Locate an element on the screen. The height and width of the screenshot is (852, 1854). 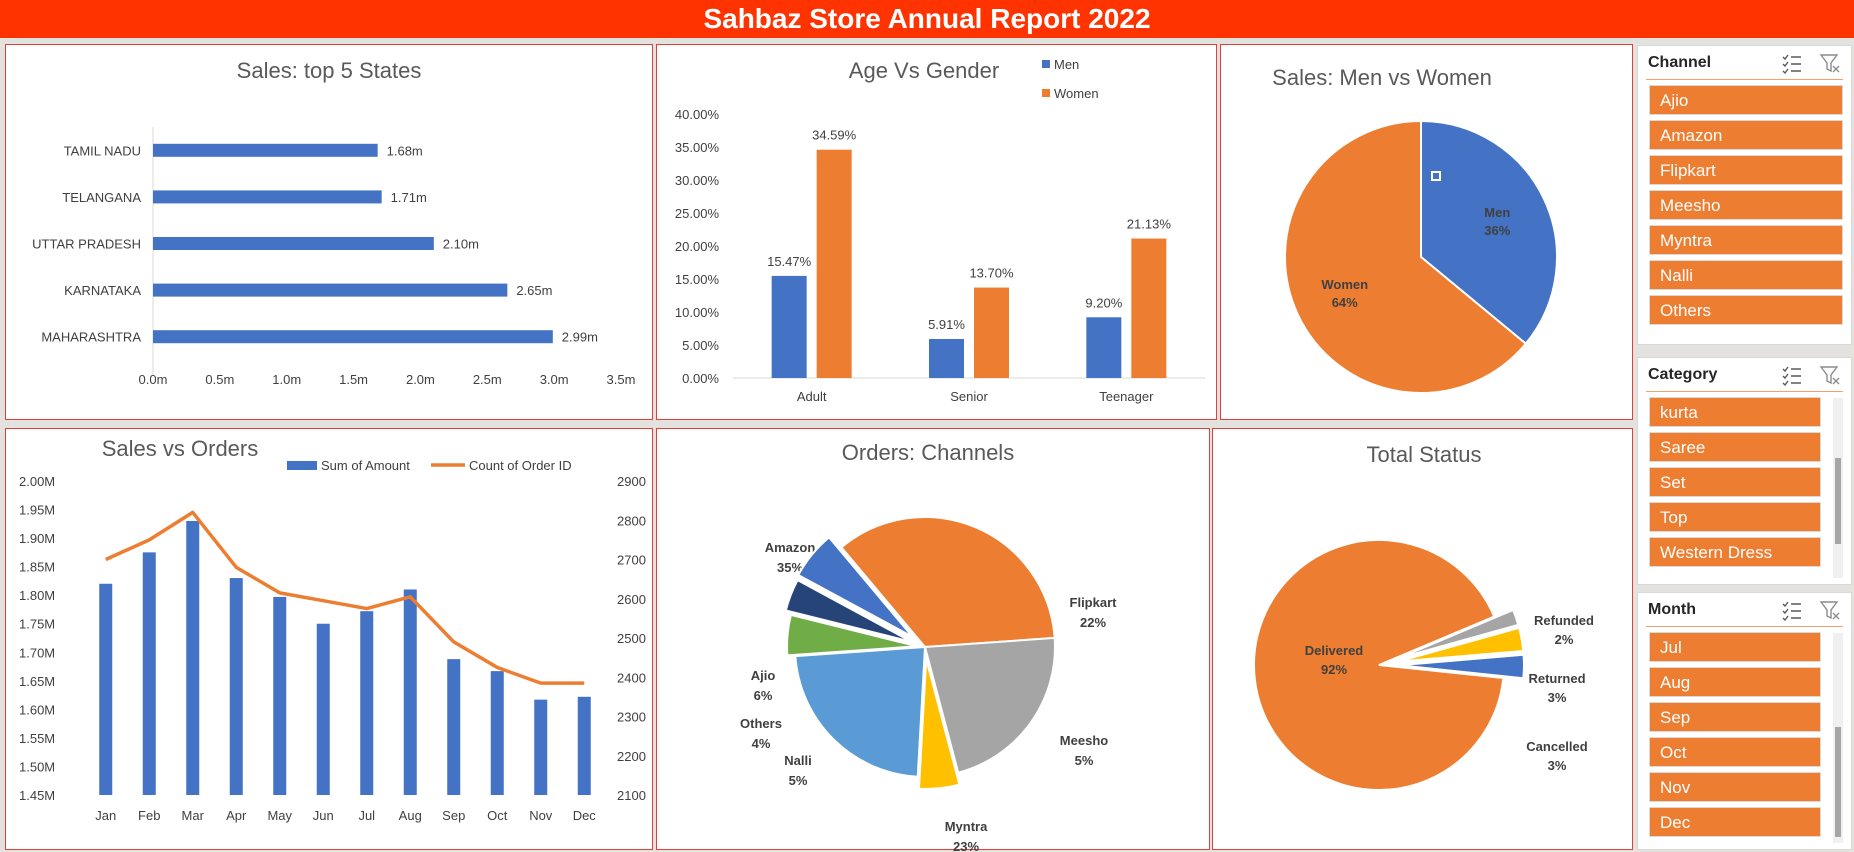
report-title-banner: Sahbaz Store Annual Report 2022 is located at coordinates (927, 19).